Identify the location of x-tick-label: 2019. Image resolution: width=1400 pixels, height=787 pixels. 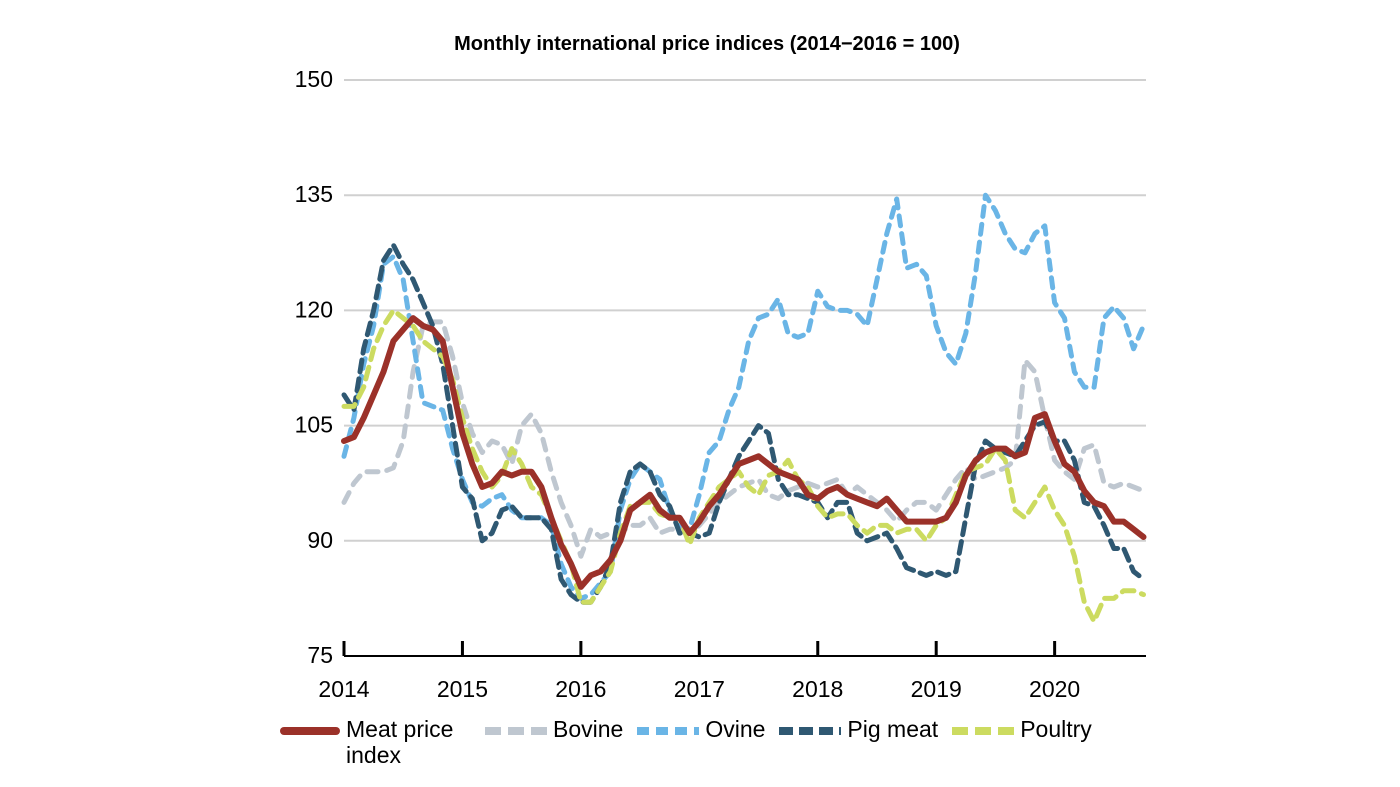
(936, 689).